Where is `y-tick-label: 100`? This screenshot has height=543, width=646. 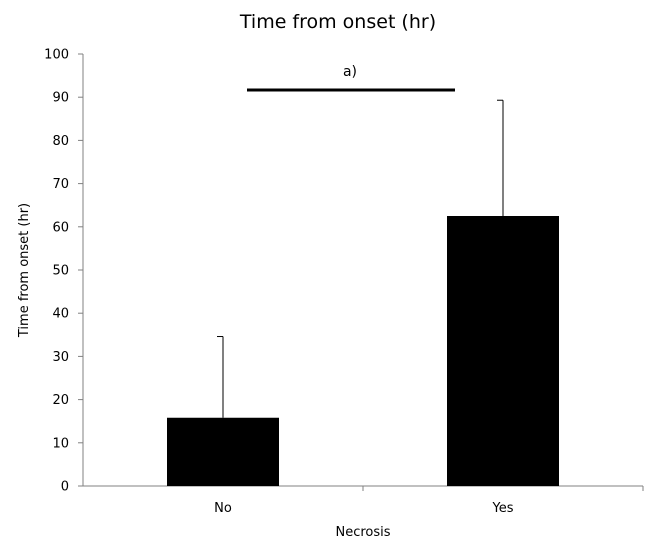
y-tick-label: 100 is located at coordinates (56, 55).